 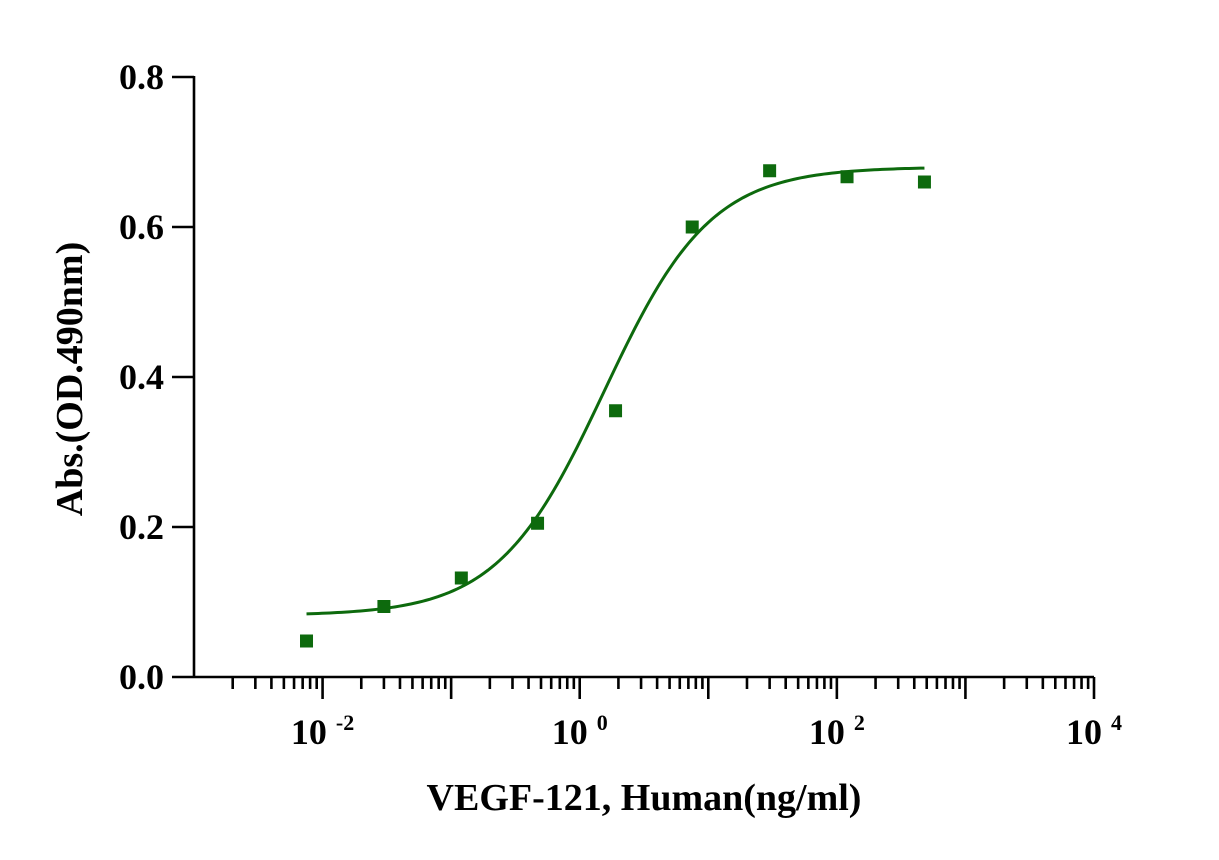 What do you see at coordinates (580, 731) in the screenshot?
I see `x-tick-label: 10 0` at bounding box center [580, 731].